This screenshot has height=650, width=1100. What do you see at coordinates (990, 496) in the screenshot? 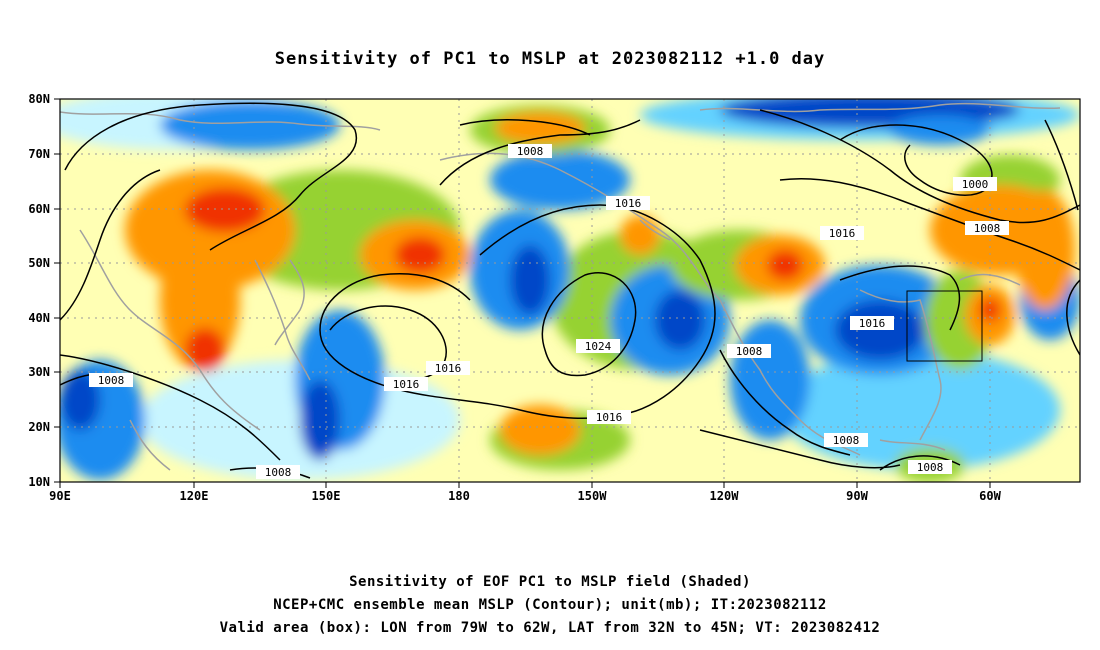
I see `lon-tick-label: 60W` at bounding box center [990, 496].